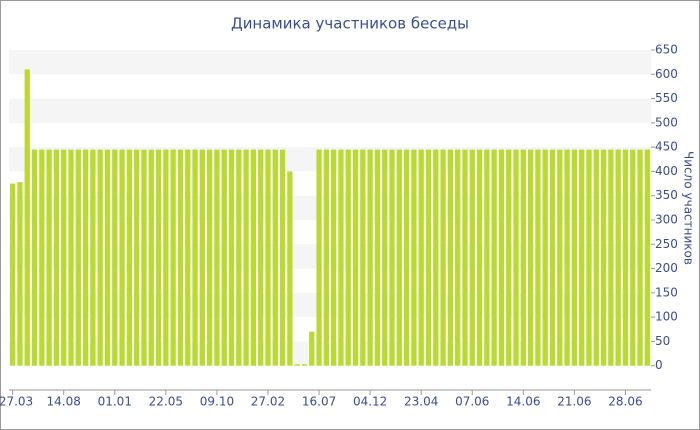 The image size is (700, 430). I want to click on y-tick-label: 450, so click(666, 147).